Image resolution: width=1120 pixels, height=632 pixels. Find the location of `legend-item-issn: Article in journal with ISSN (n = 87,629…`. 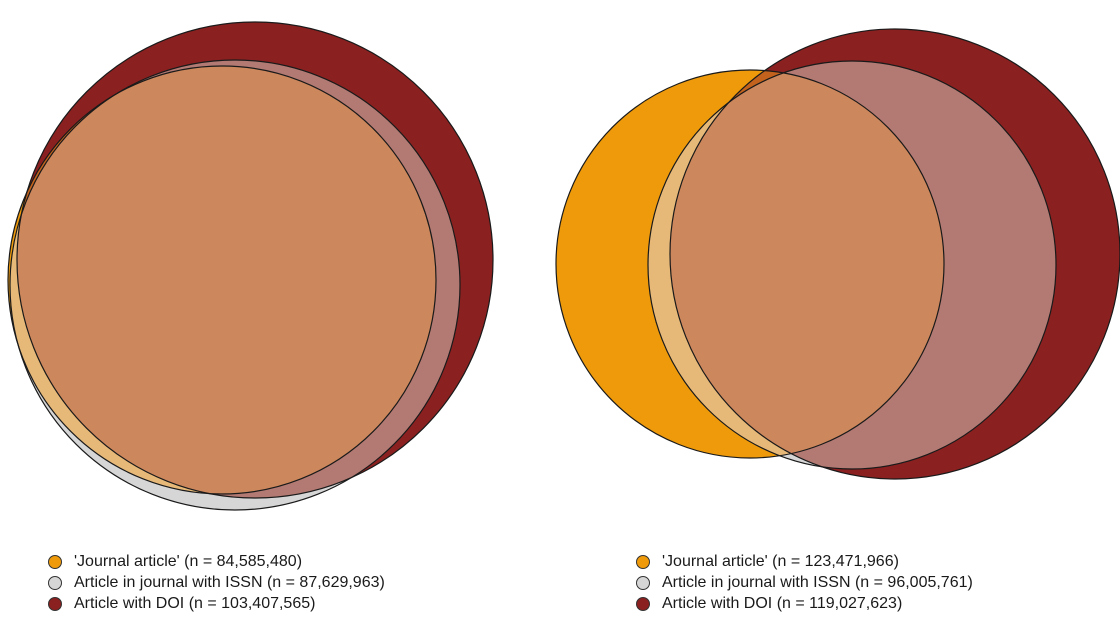

legend-item-issn: Article in journal with ISSN (n = 87,629… is located at coordinates (216, 582).